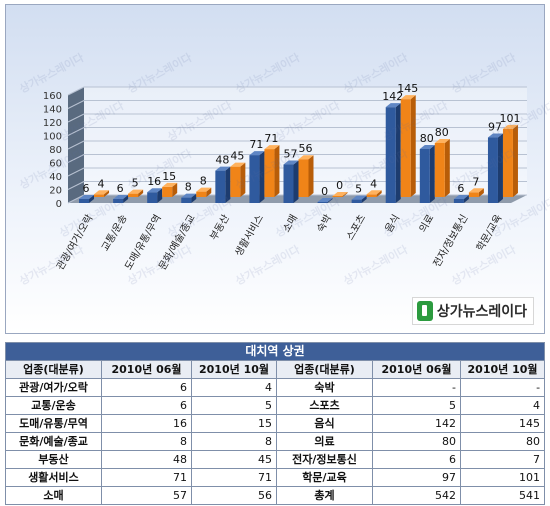  What do you see at coordinates (55, 191) in the screenshot?
I see `y-tick-label: 20` at bounding box center [55, 191].